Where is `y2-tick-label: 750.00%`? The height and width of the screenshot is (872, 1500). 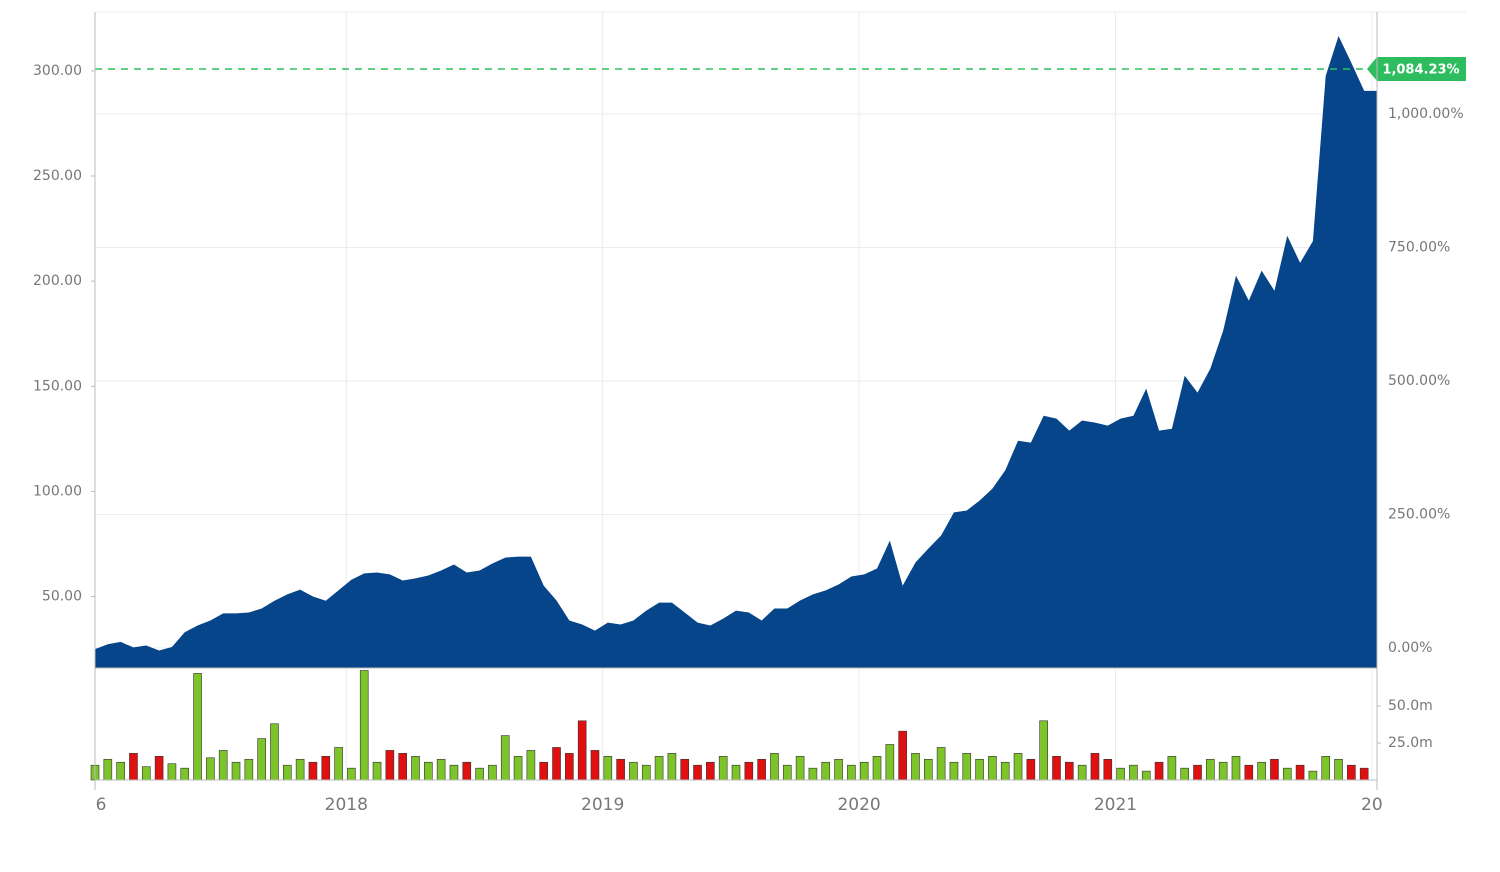
y2-tick-label: 750.00% is located at coordinates (1419, 247).